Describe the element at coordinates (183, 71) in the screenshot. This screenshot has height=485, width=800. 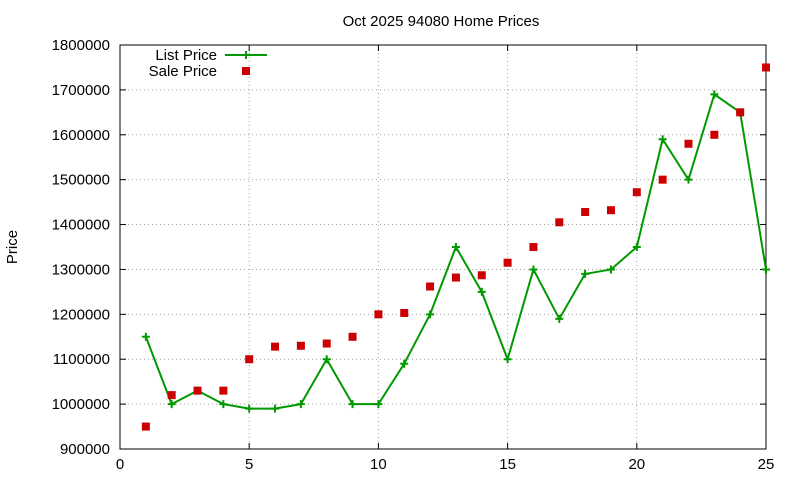
I see `legend-label: Sale Price` at that location.